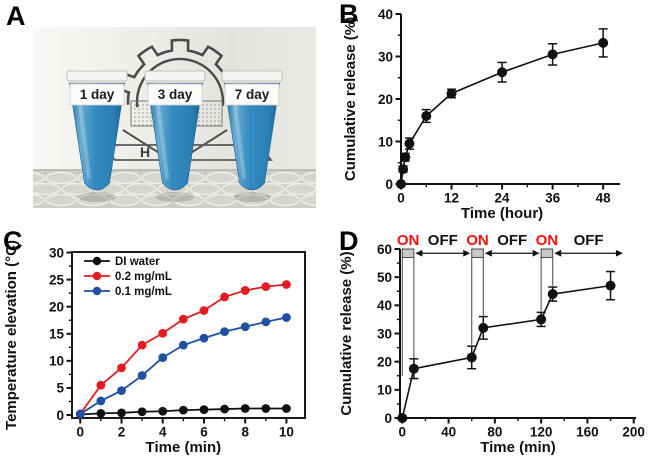 This screenshot has width=649, height=461. What do you see at coordinates (183, 411) in the screenshot?
I see `series-di-water` at bounding box center [183, 411].